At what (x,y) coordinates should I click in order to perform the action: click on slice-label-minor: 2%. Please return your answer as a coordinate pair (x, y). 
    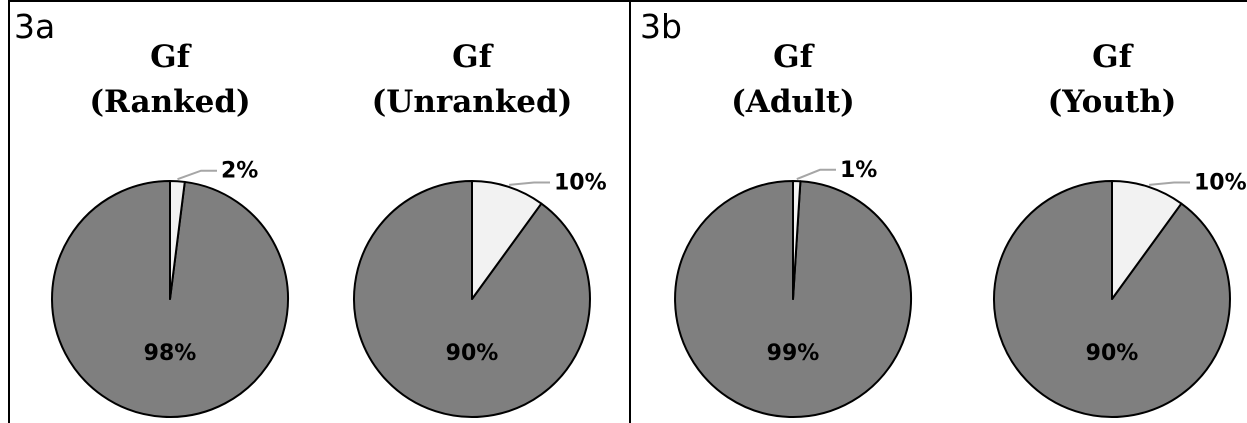
    Looking at the image, I should click on (239, 171).